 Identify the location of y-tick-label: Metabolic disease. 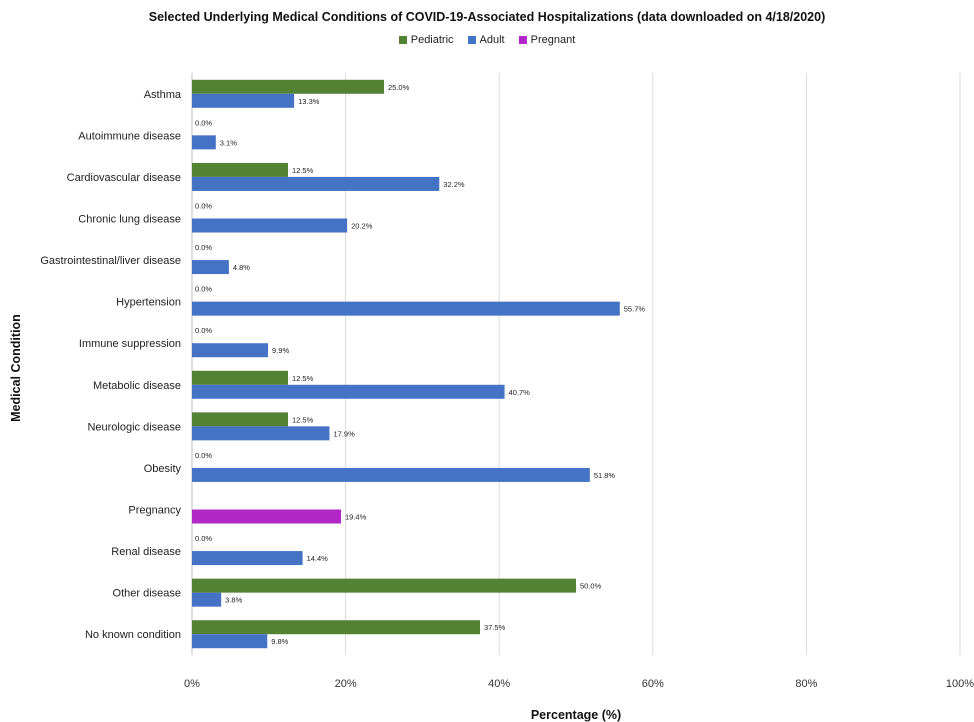
(137, 386).